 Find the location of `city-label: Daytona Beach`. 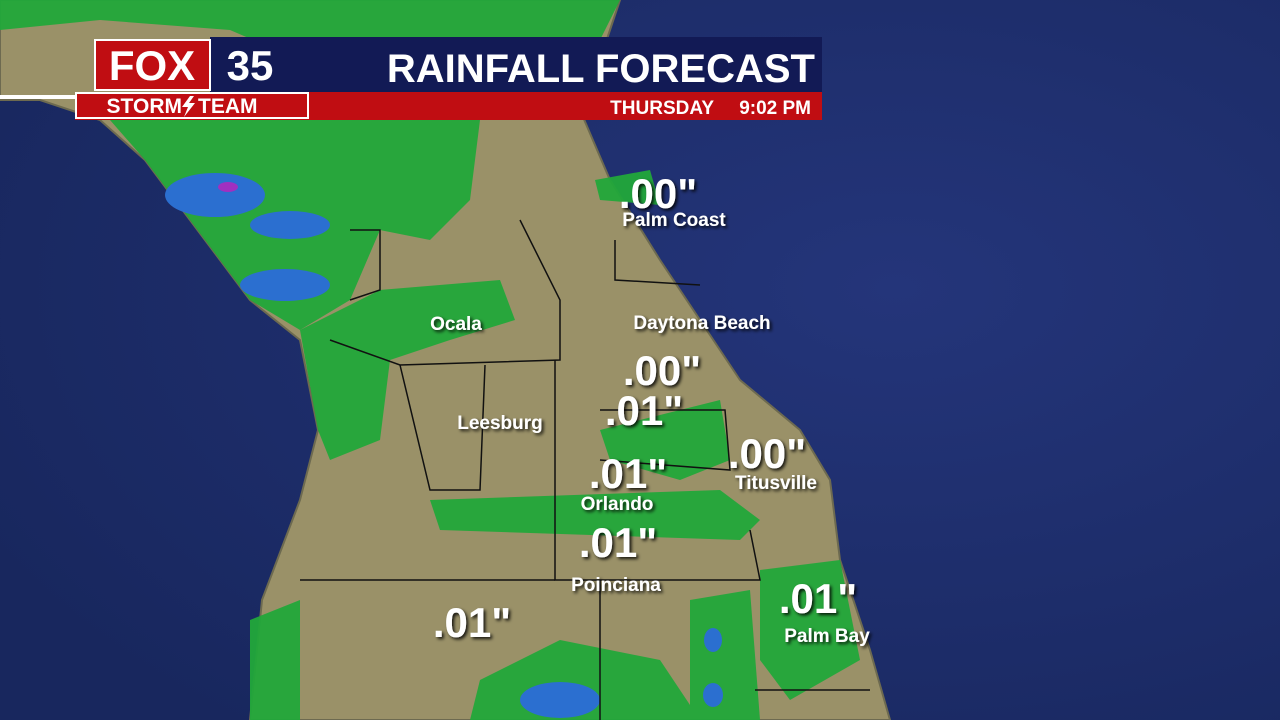

city-label: Daytona Beach is located at coordinates (701, 323).